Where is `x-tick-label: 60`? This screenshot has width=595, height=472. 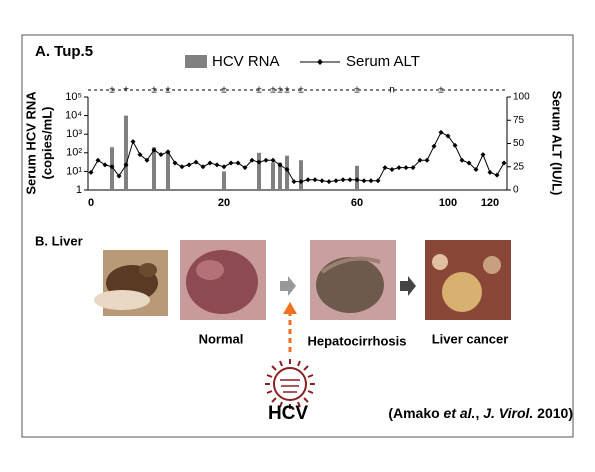 x-tick-label: 60 is located at coordinates (357, 203).